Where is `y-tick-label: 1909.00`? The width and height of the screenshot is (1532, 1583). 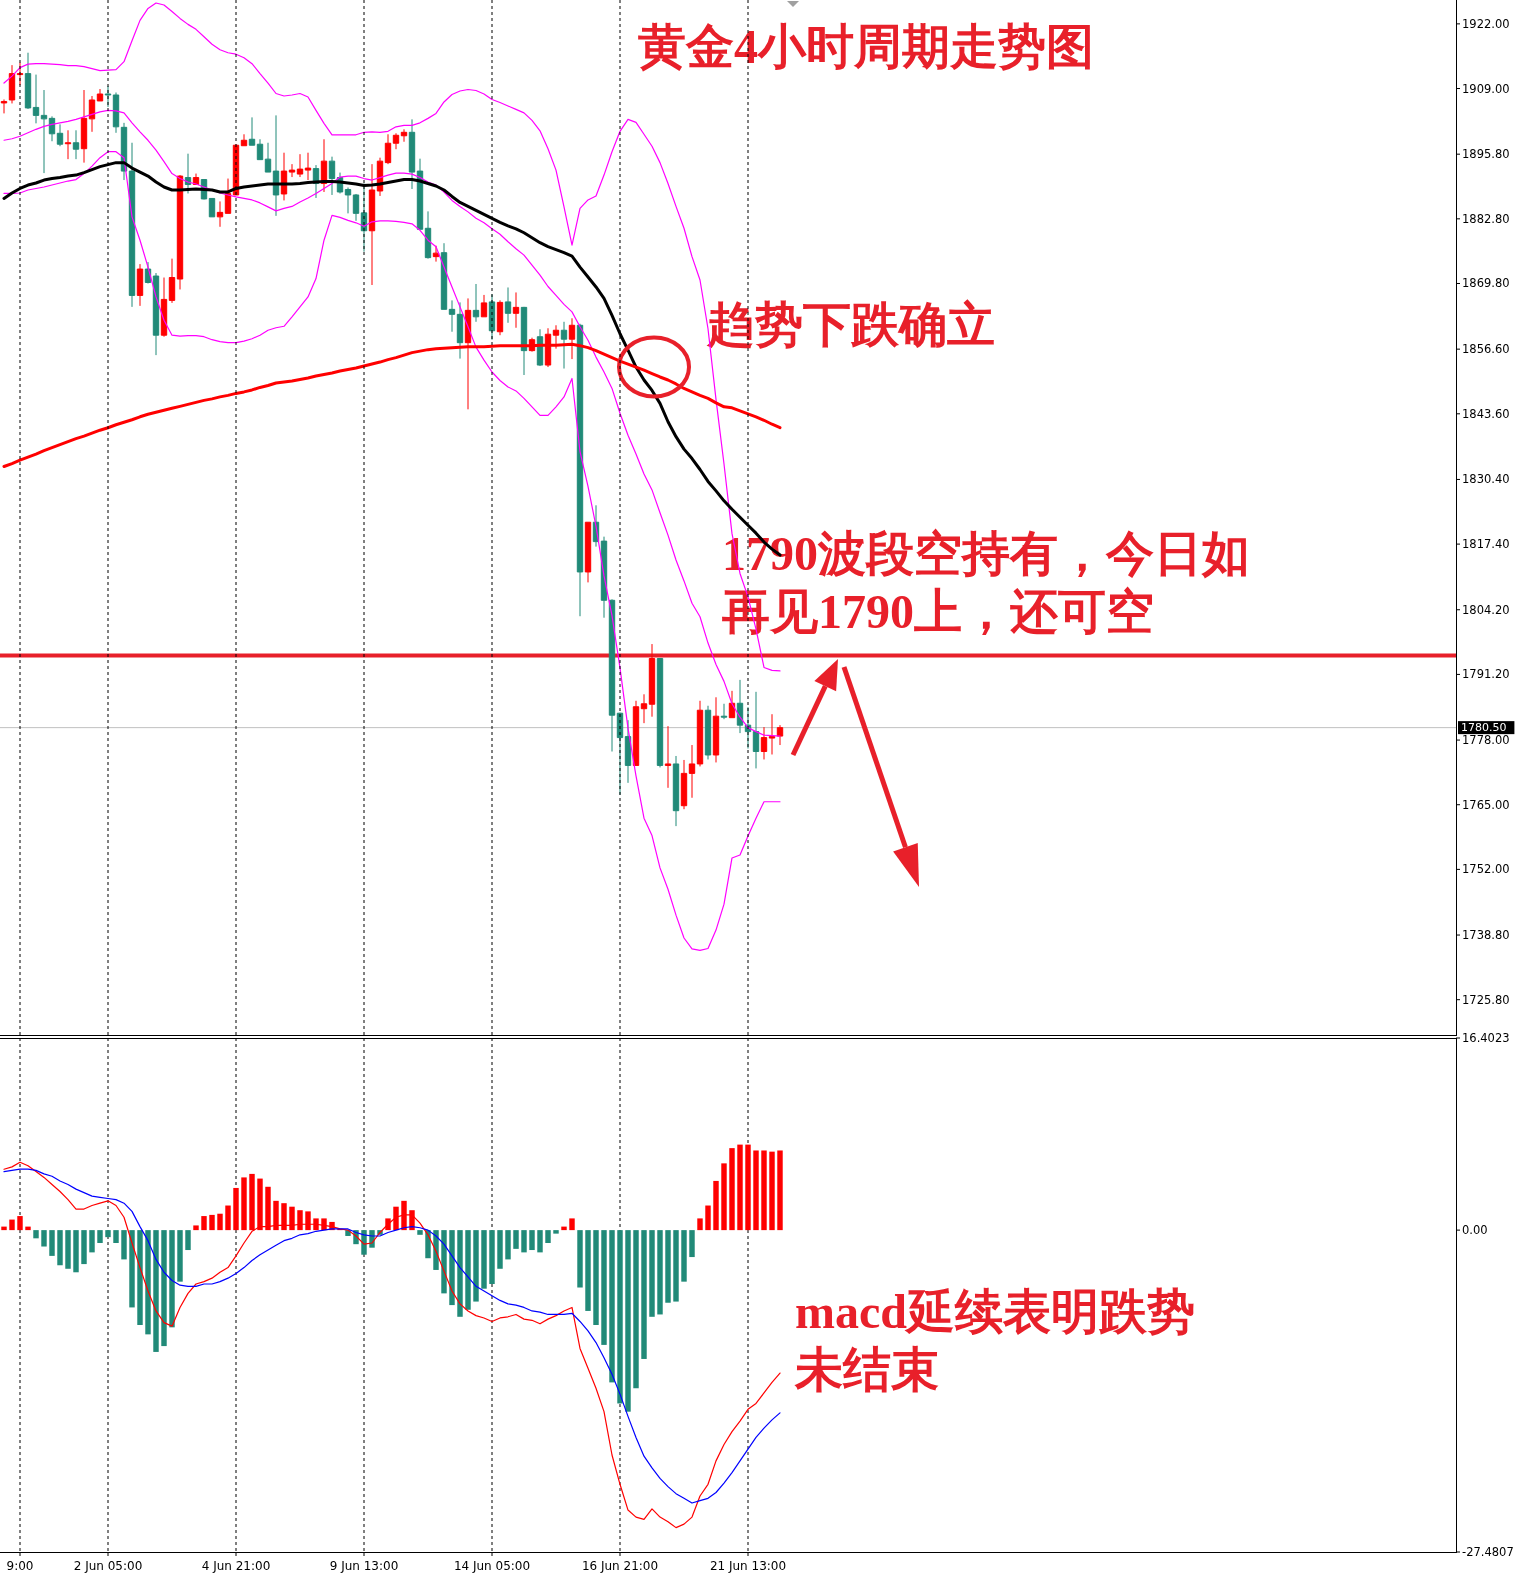
y-tick-label: 1909.00 is located at coordinates (1486, 88).